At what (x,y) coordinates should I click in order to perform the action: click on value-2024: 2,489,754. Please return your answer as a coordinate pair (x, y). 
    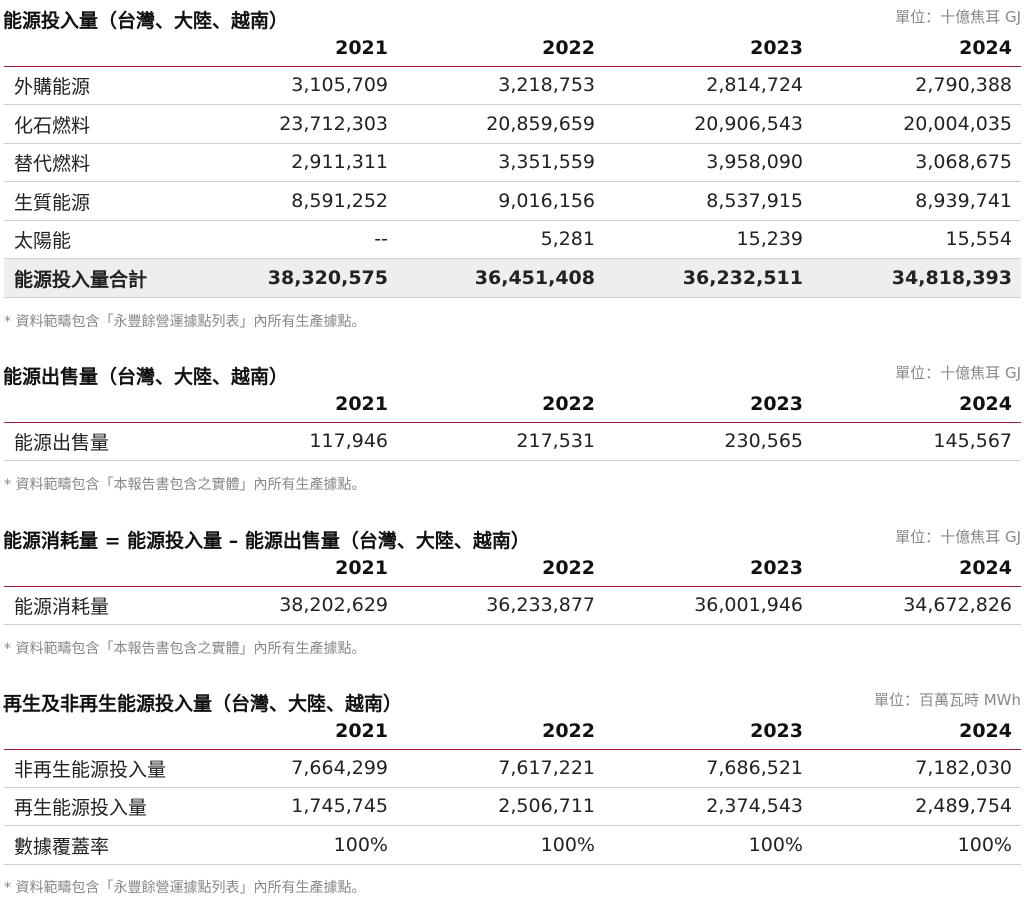
    Looking at the image, I should click on (963, 806).